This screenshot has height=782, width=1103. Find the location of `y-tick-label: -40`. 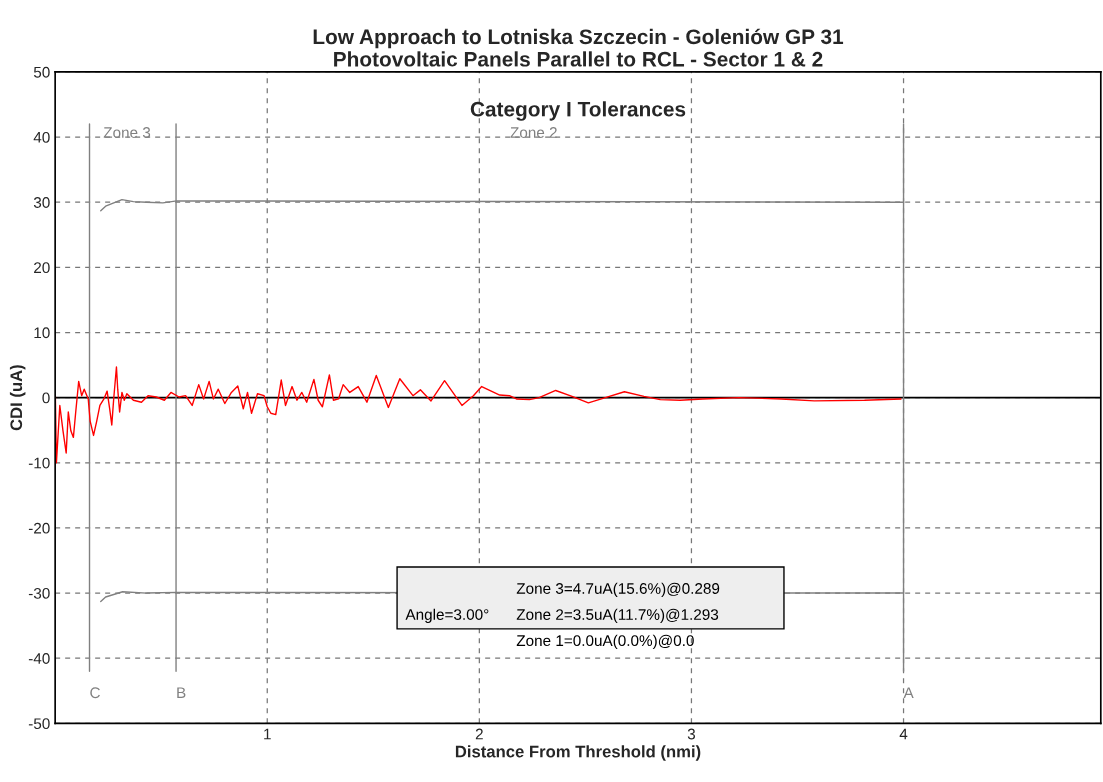

y-tick-label: -40 is located at coordinates (39, 658).